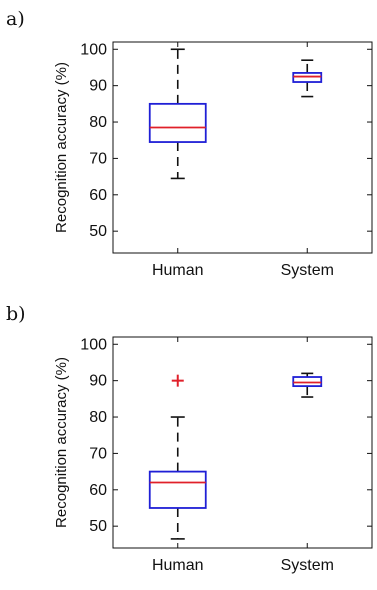  Describe the element at coordinates (15, 19) in the screenshot. I see `panel-label-a: a)` at that location.